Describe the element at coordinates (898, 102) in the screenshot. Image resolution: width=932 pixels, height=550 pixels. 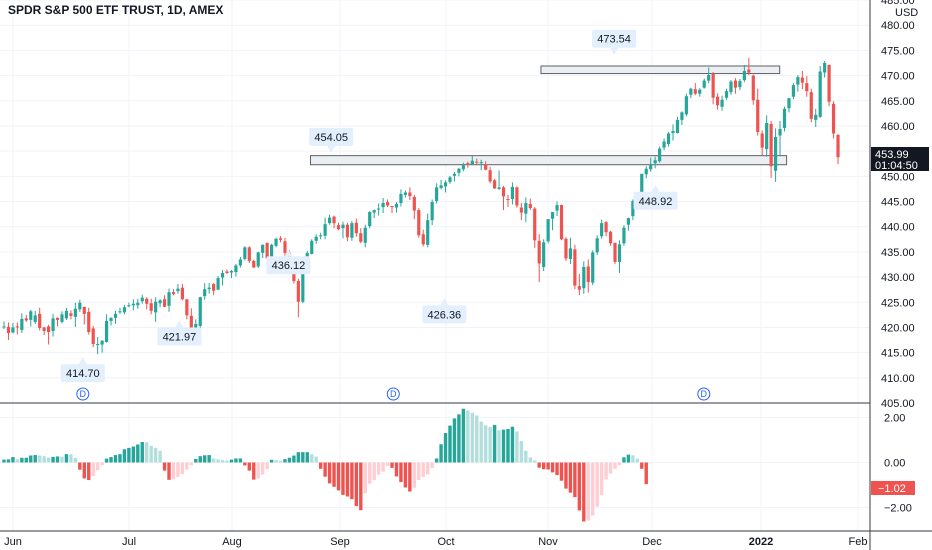
I see `price-tick-label: 465.00` at that location.